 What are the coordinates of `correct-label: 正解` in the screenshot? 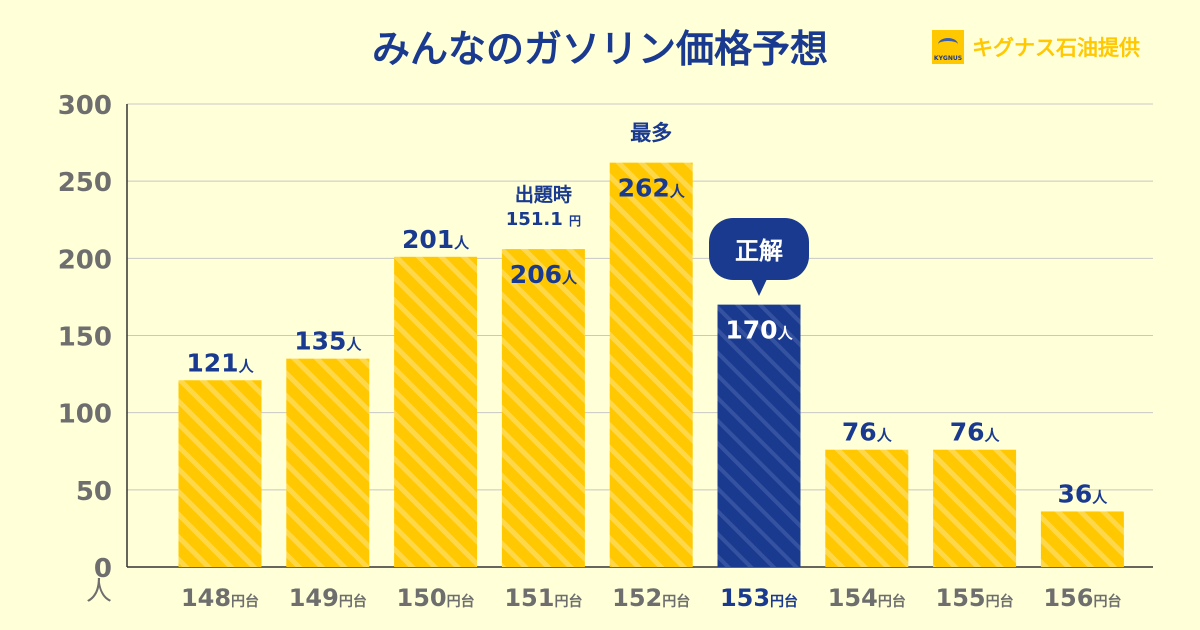 It's located at (759, 251).